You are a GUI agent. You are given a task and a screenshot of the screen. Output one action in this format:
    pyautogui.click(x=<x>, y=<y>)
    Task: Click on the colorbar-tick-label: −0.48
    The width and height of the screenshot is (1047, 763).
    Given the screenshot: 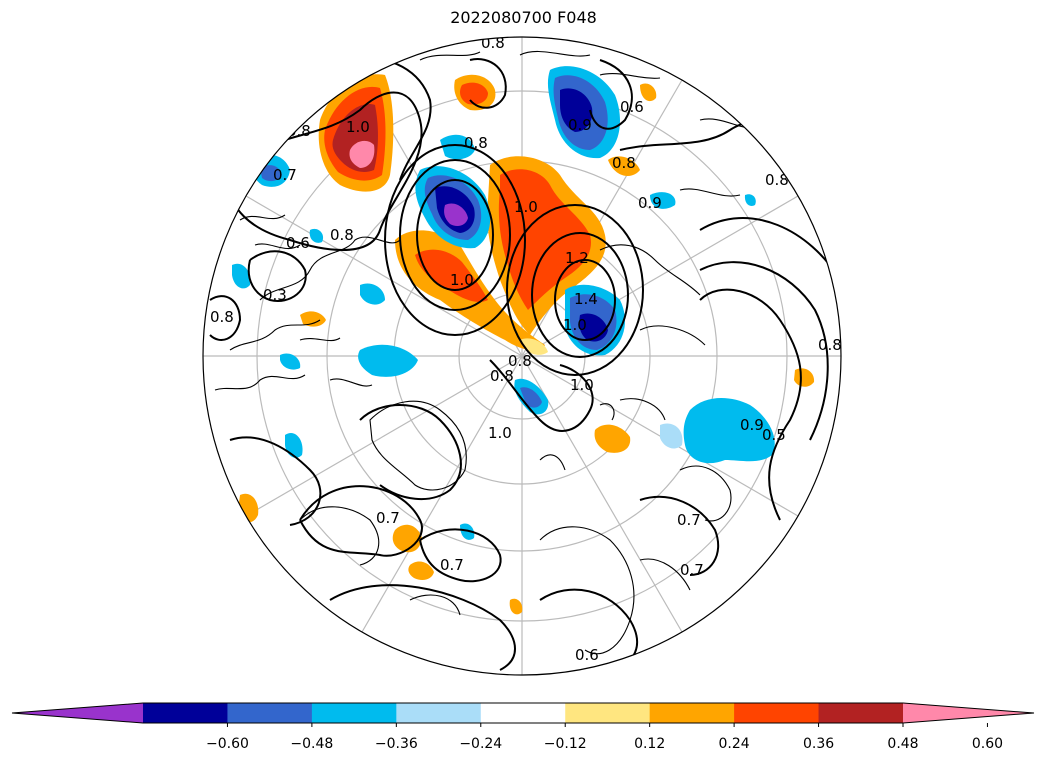 What is the action you would take?
    pyautogui.click(x=312, y=744)
    